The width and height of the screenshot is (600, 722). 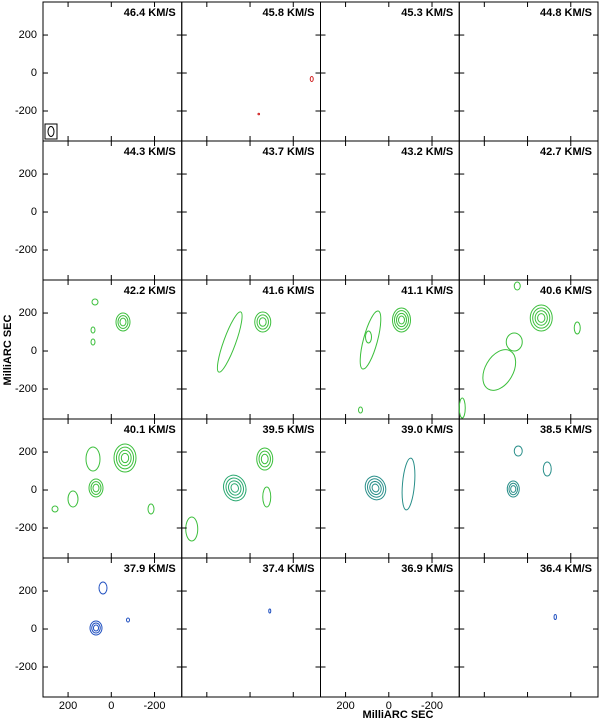 What do you see at coordinates (150, 569) in the screenshot?
I see `velocity-label: 37.9 KM/S` at bounding box center [150, 569].